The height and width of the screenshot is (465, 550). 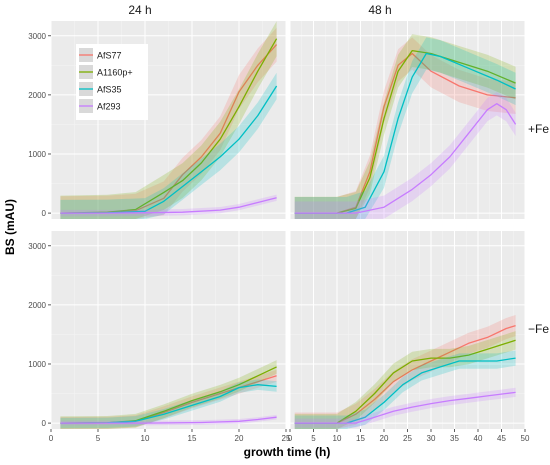 I want to click on y-axis-title: BS (mAU), so click(x=10, y=227).